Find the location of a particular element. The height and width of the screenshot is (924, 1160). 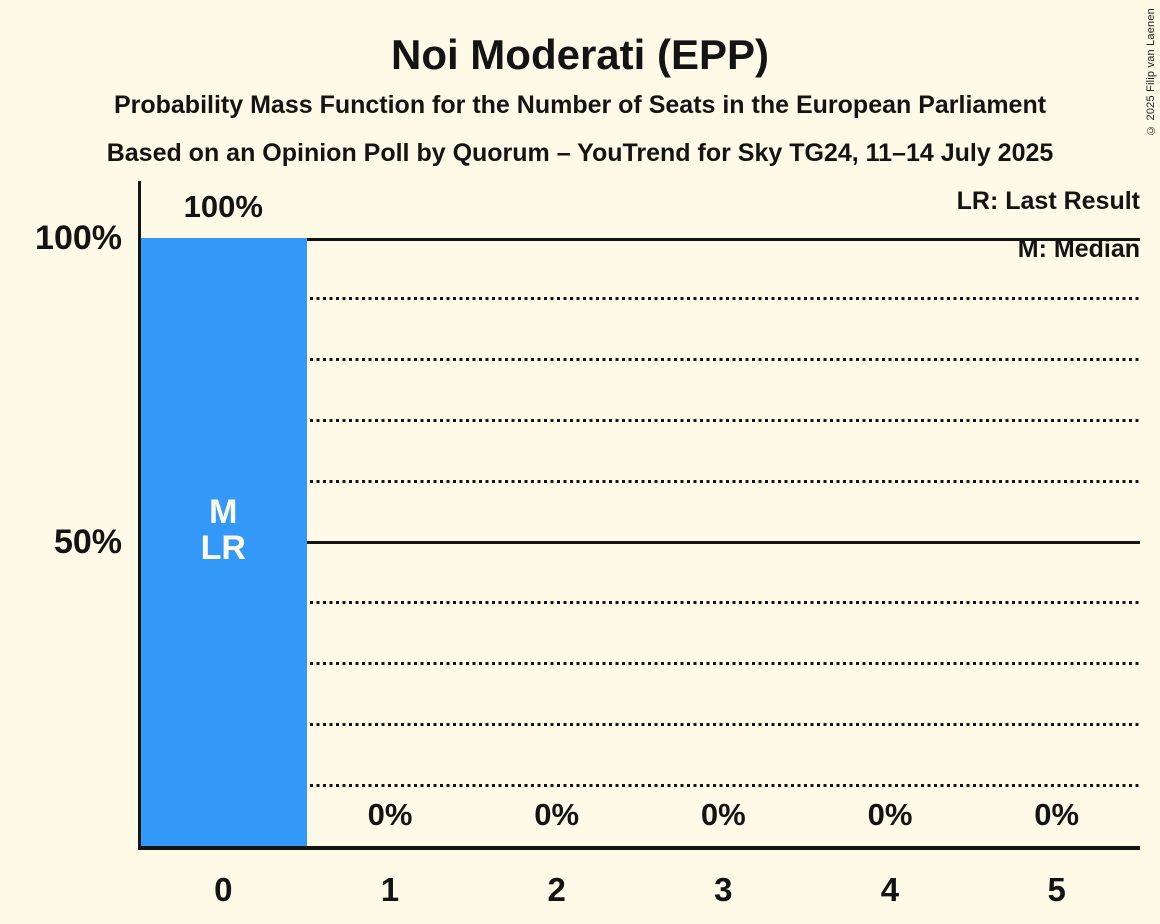

gridline-10pct is located at coordinates (640, 785).